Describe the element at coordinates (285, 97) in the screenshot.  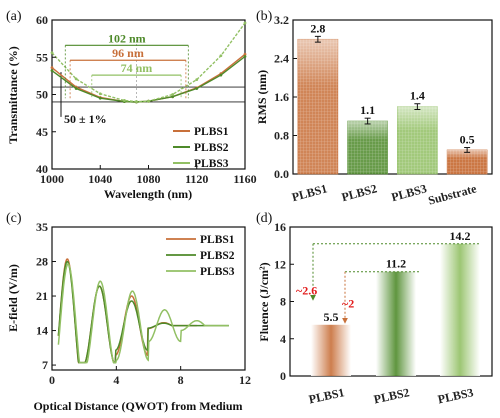
I see `panel-b-yticks: 0.0 0.8 1.6 2.4 3.2` at that location.